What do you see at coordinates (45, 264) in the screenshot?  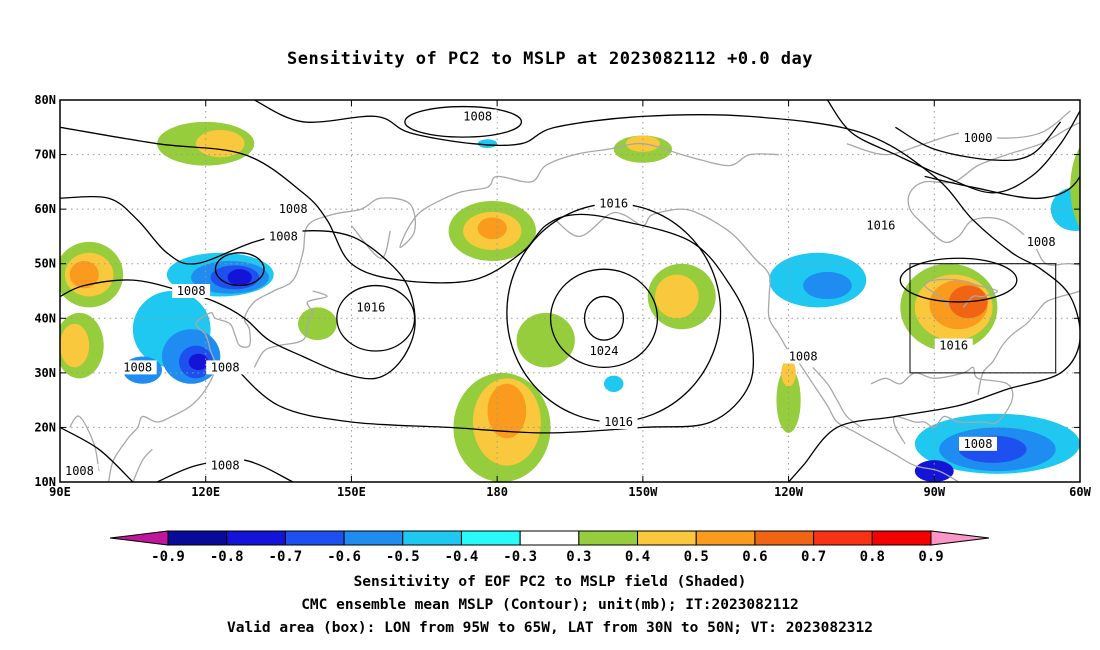 I see `lat-tick-label: 50N` at bounding box center [45, 264].